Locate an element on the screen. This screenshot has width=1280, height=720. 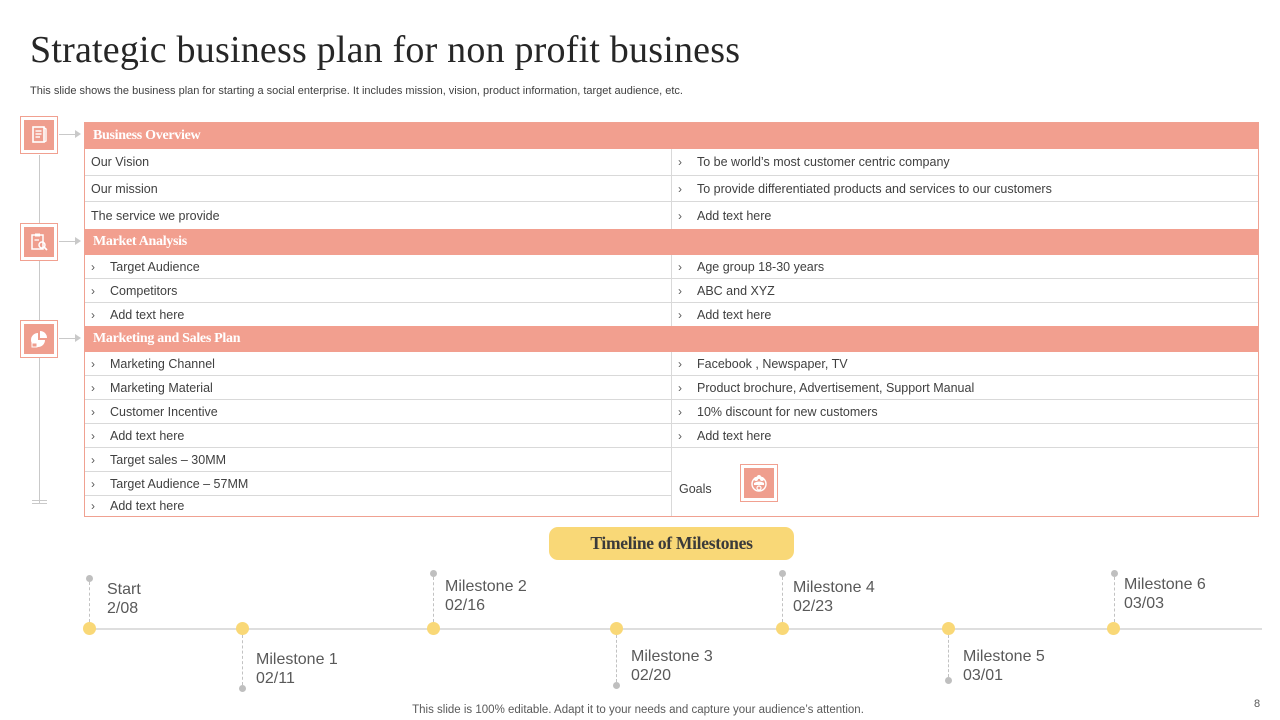
document-icon is located at coordinates (39, 135).